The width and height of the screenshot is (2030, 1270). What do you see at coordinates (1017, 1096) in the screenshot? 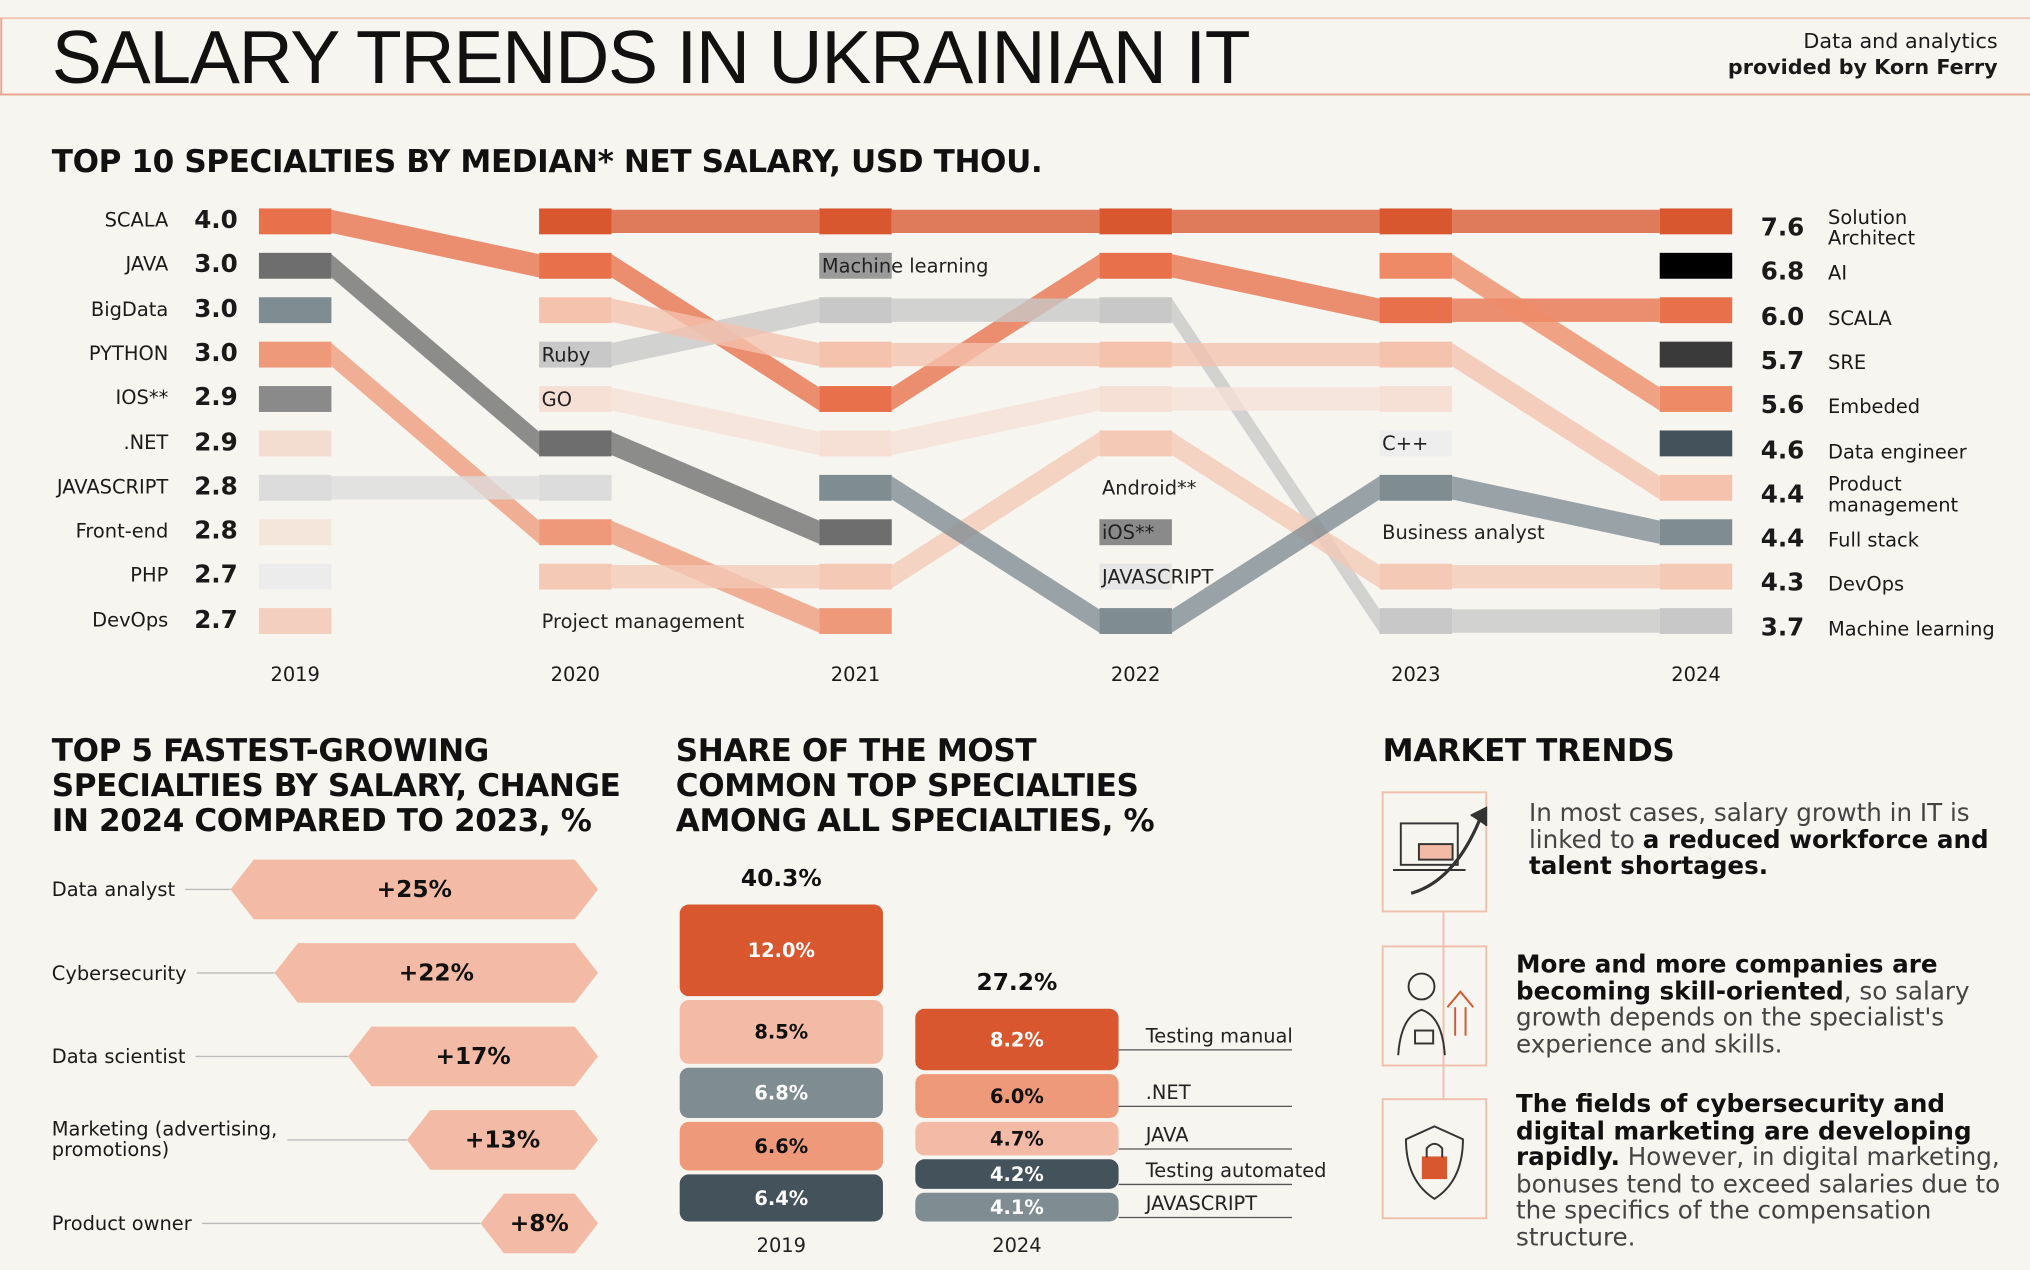
I see `segment-label: 6.0%` at bounding box center [1017, 1096].